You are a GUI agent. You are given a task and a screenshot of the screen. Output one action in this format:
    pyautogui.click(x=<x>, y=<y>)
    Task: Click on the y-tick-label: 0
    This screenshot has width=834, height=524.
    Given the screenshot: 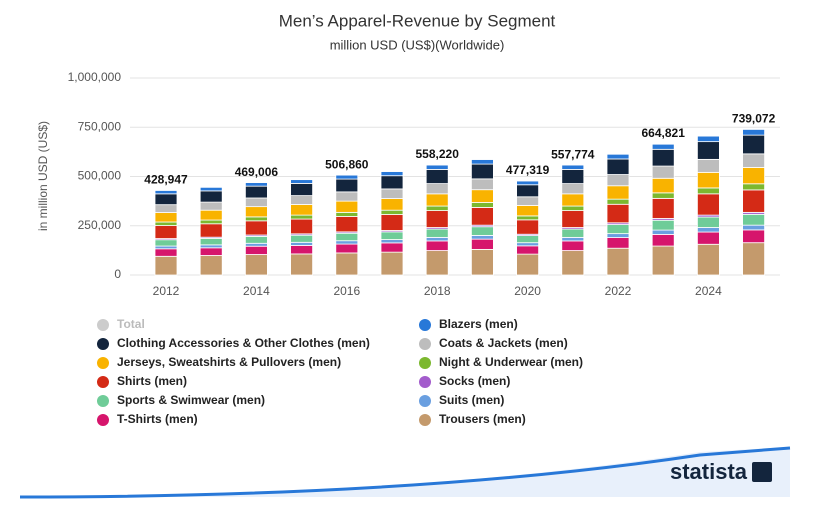 What is the action you would take?
    pyautogui.click(x=117, y=274)
    